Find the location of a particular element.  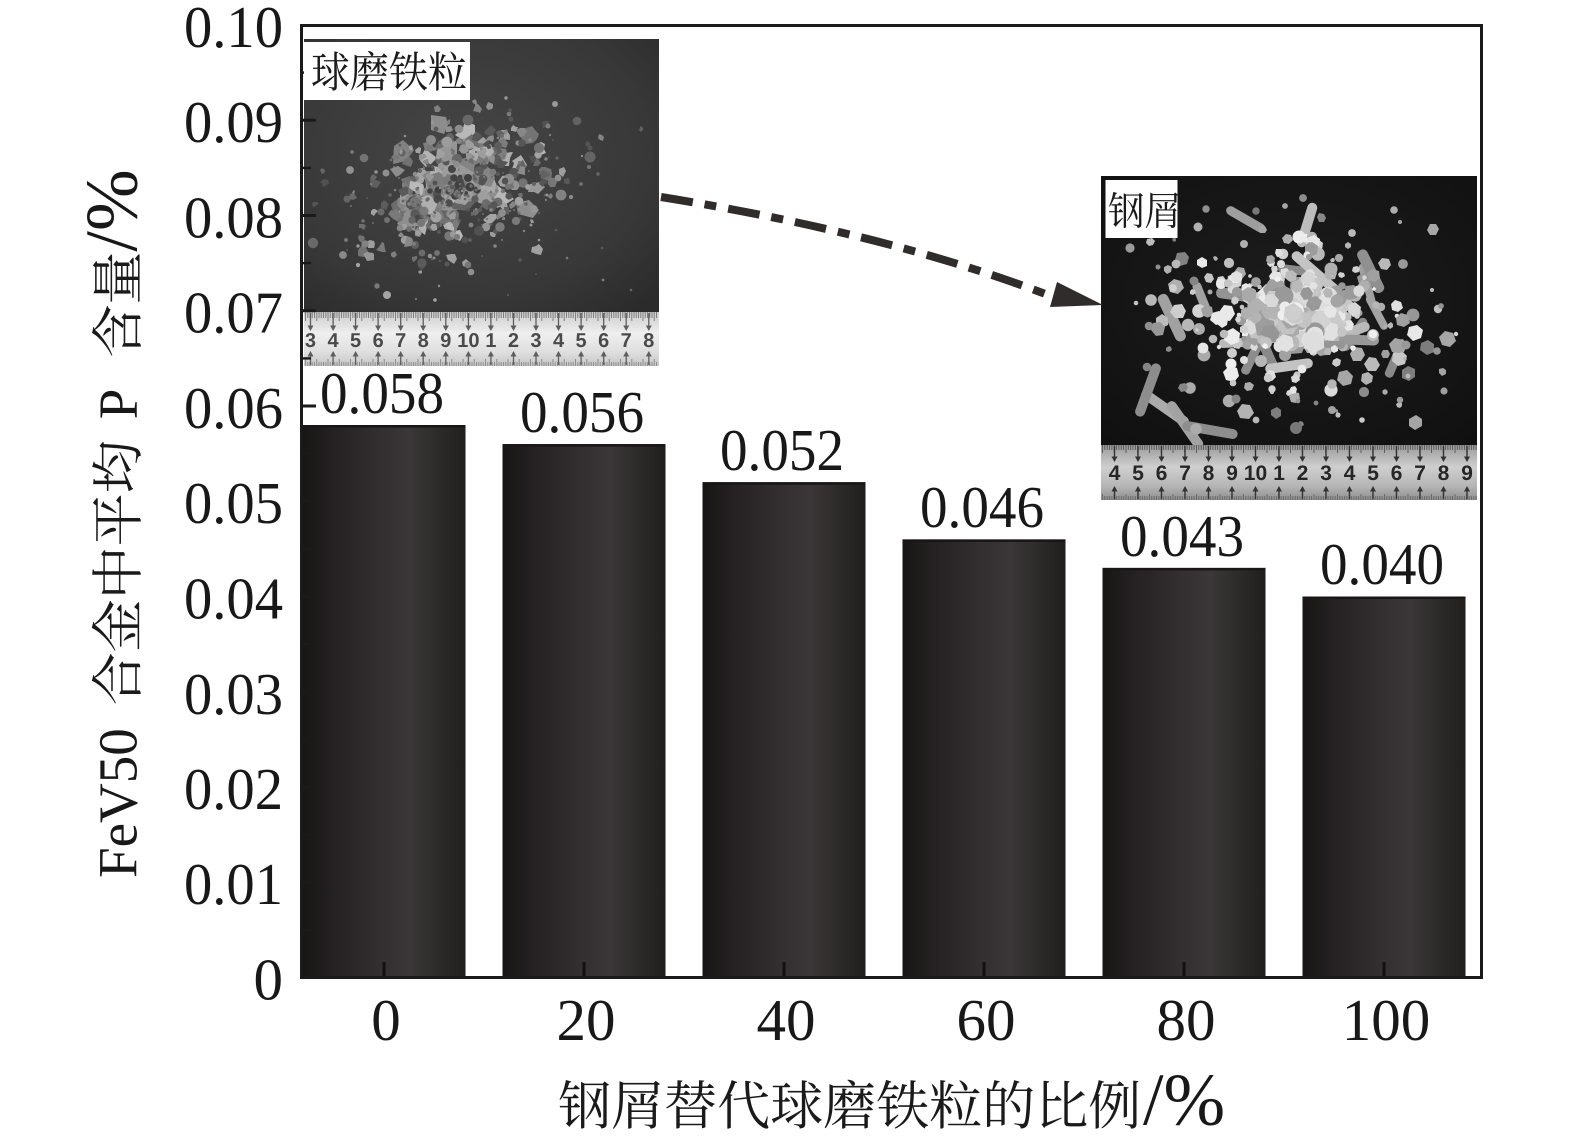

svg-text: 20 is located at coordinates (586, 1020).